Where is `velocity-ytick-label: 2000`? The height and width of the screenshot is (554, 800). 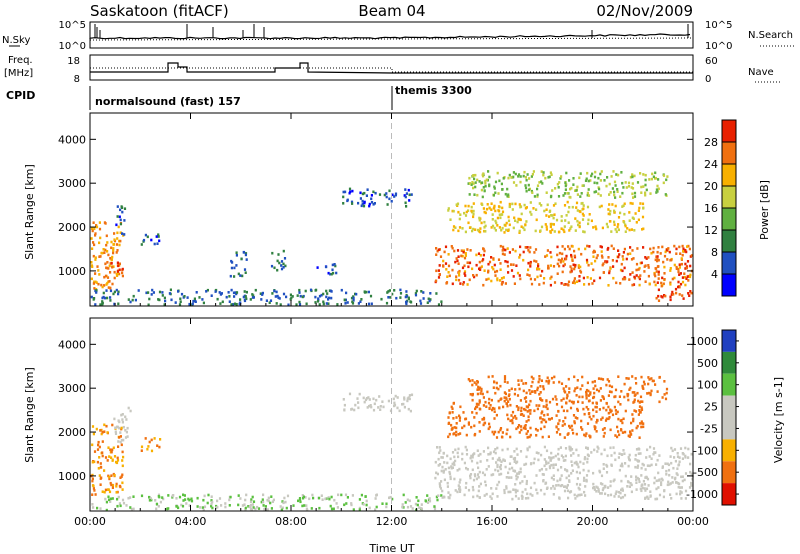
velocity-ytick-label: 2000 is located at coordinates (72, 432).